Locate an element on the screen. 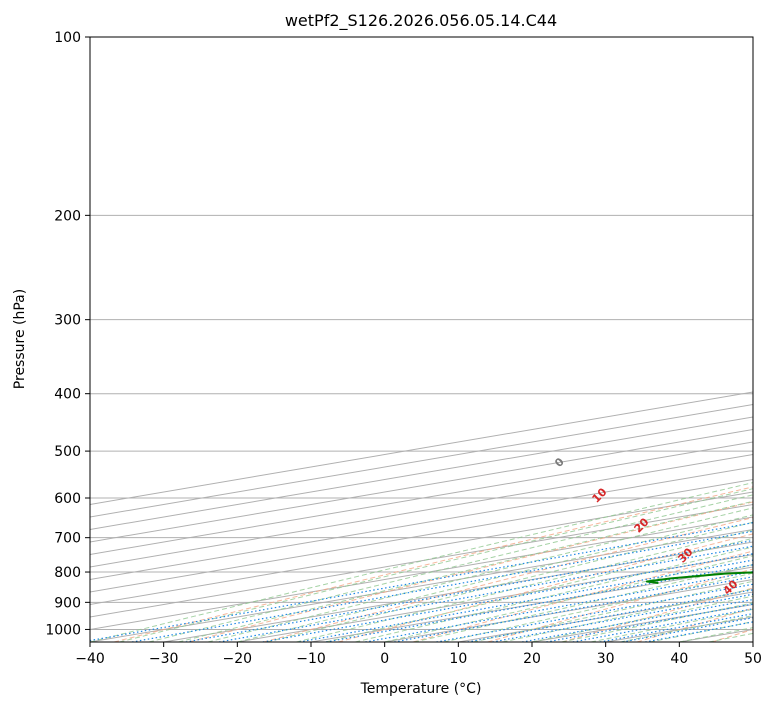  x-tick-label: −10 is located at coordinates (311, 659).